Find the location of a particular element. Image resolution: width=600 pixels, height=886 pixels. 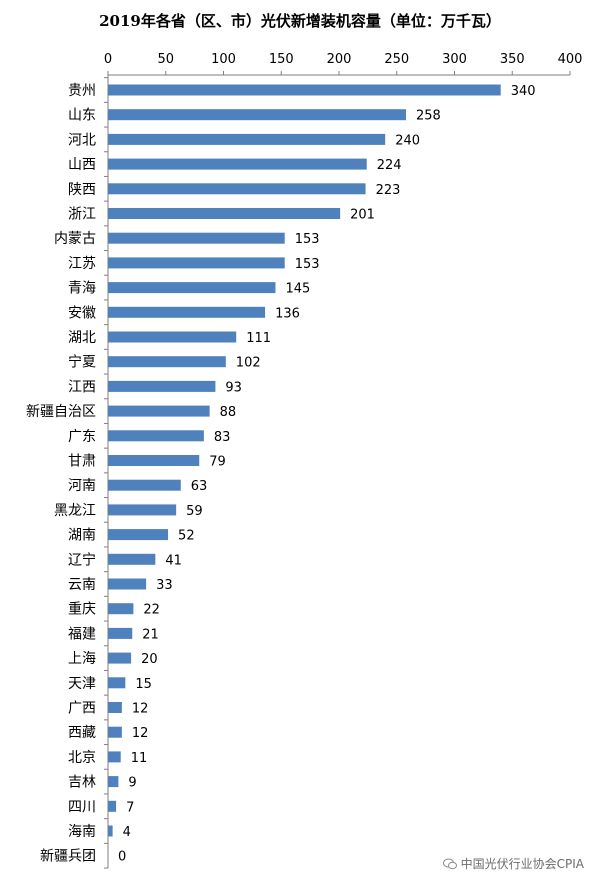

category-label: 宁夏 is located at coordinates (82, 362).